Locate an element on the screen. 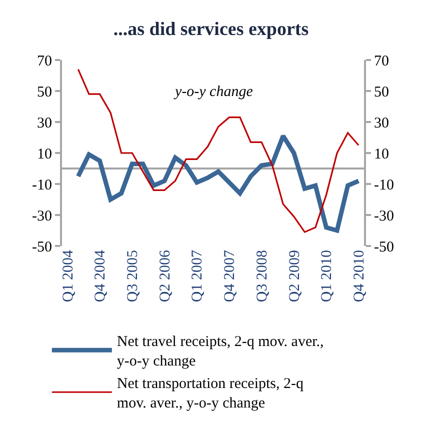 The height and width of the screenshot is (436, 422). x-tick-label: Q1 2007 is located at coordinates (198, 276).